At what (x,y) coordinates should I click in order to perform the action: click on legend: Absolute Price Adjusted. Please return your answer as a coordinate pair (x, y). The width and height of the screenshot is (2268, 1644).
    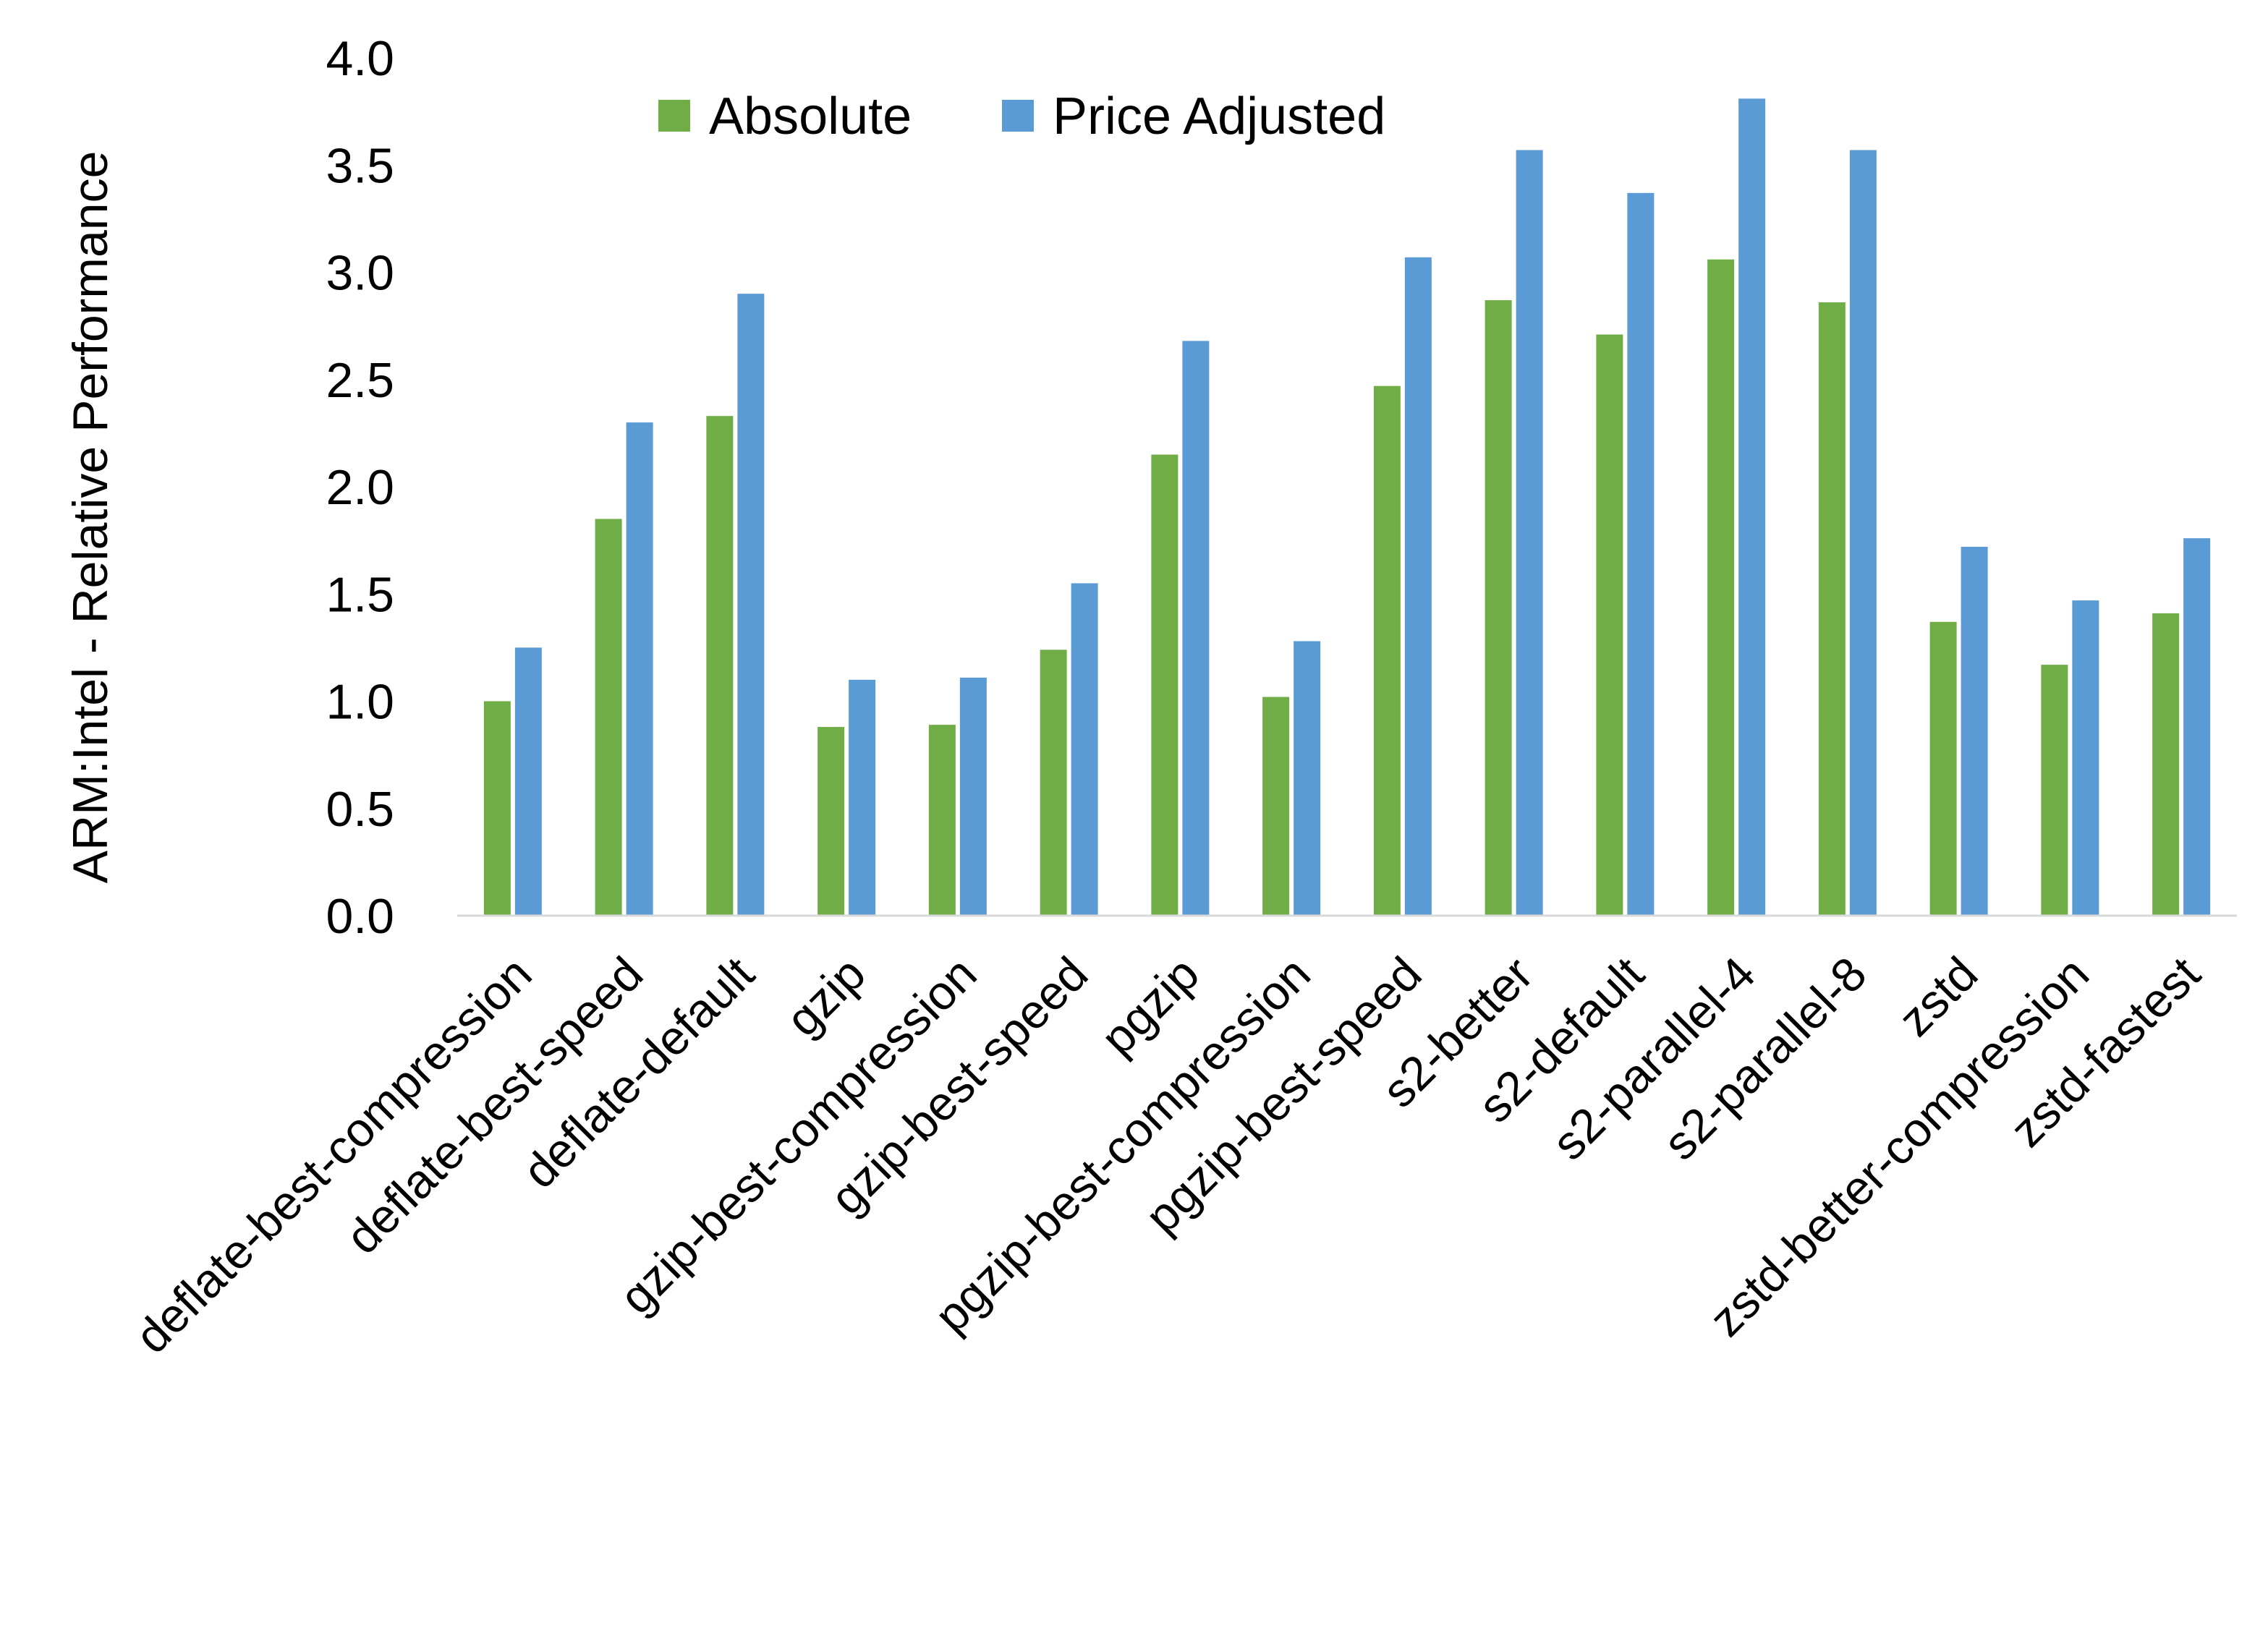
    Looking at the image, I should click on (1021, 116).